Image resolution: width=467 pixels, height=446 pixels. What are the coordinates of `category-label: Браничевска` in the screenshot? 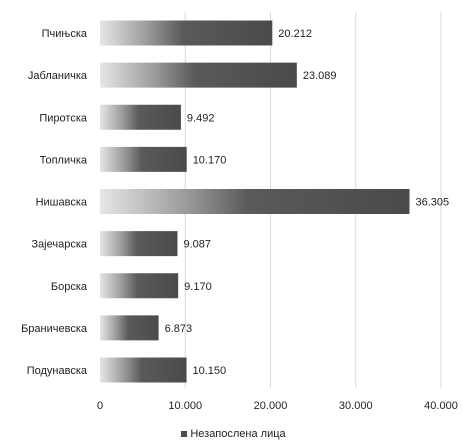 It's located at (54, 329).